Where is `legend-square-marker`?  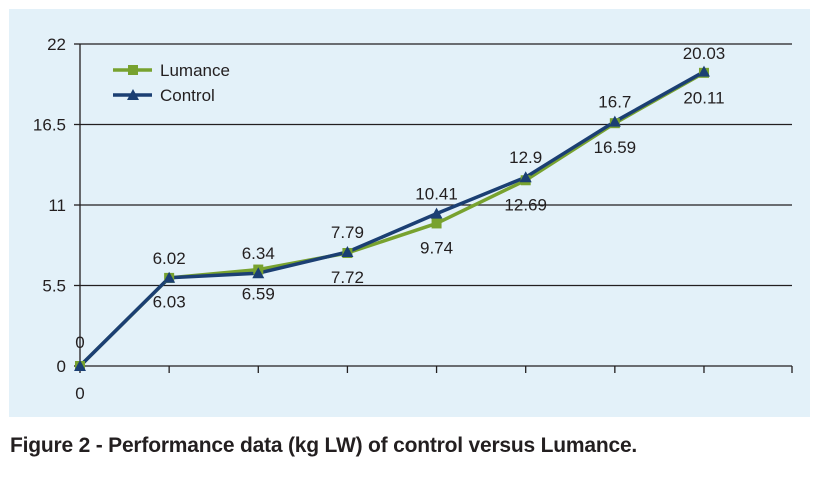
legend-square-marker is located at coordinates (133, 70).